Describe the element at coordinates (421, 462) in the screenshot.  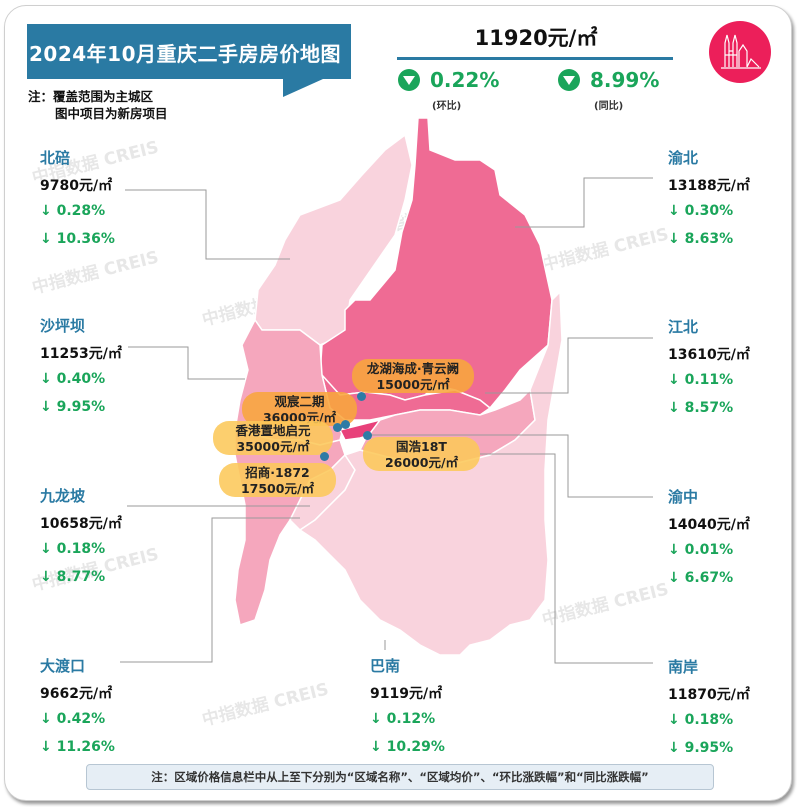
I see `project-price: 26000元/㎡` at that location.